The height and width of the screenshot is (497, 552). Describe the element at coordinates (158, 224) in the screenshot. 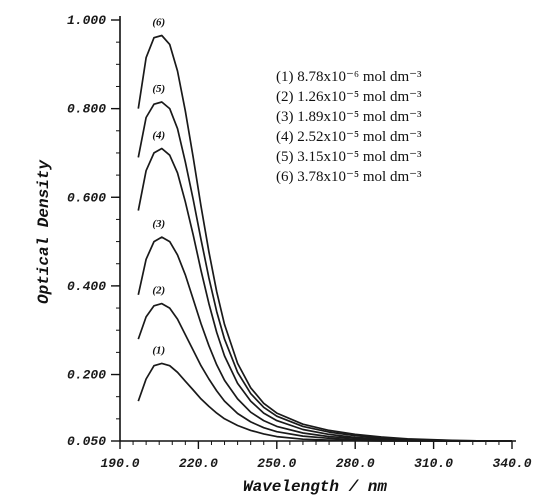

I see `curve-label-3: (3)` at that location.